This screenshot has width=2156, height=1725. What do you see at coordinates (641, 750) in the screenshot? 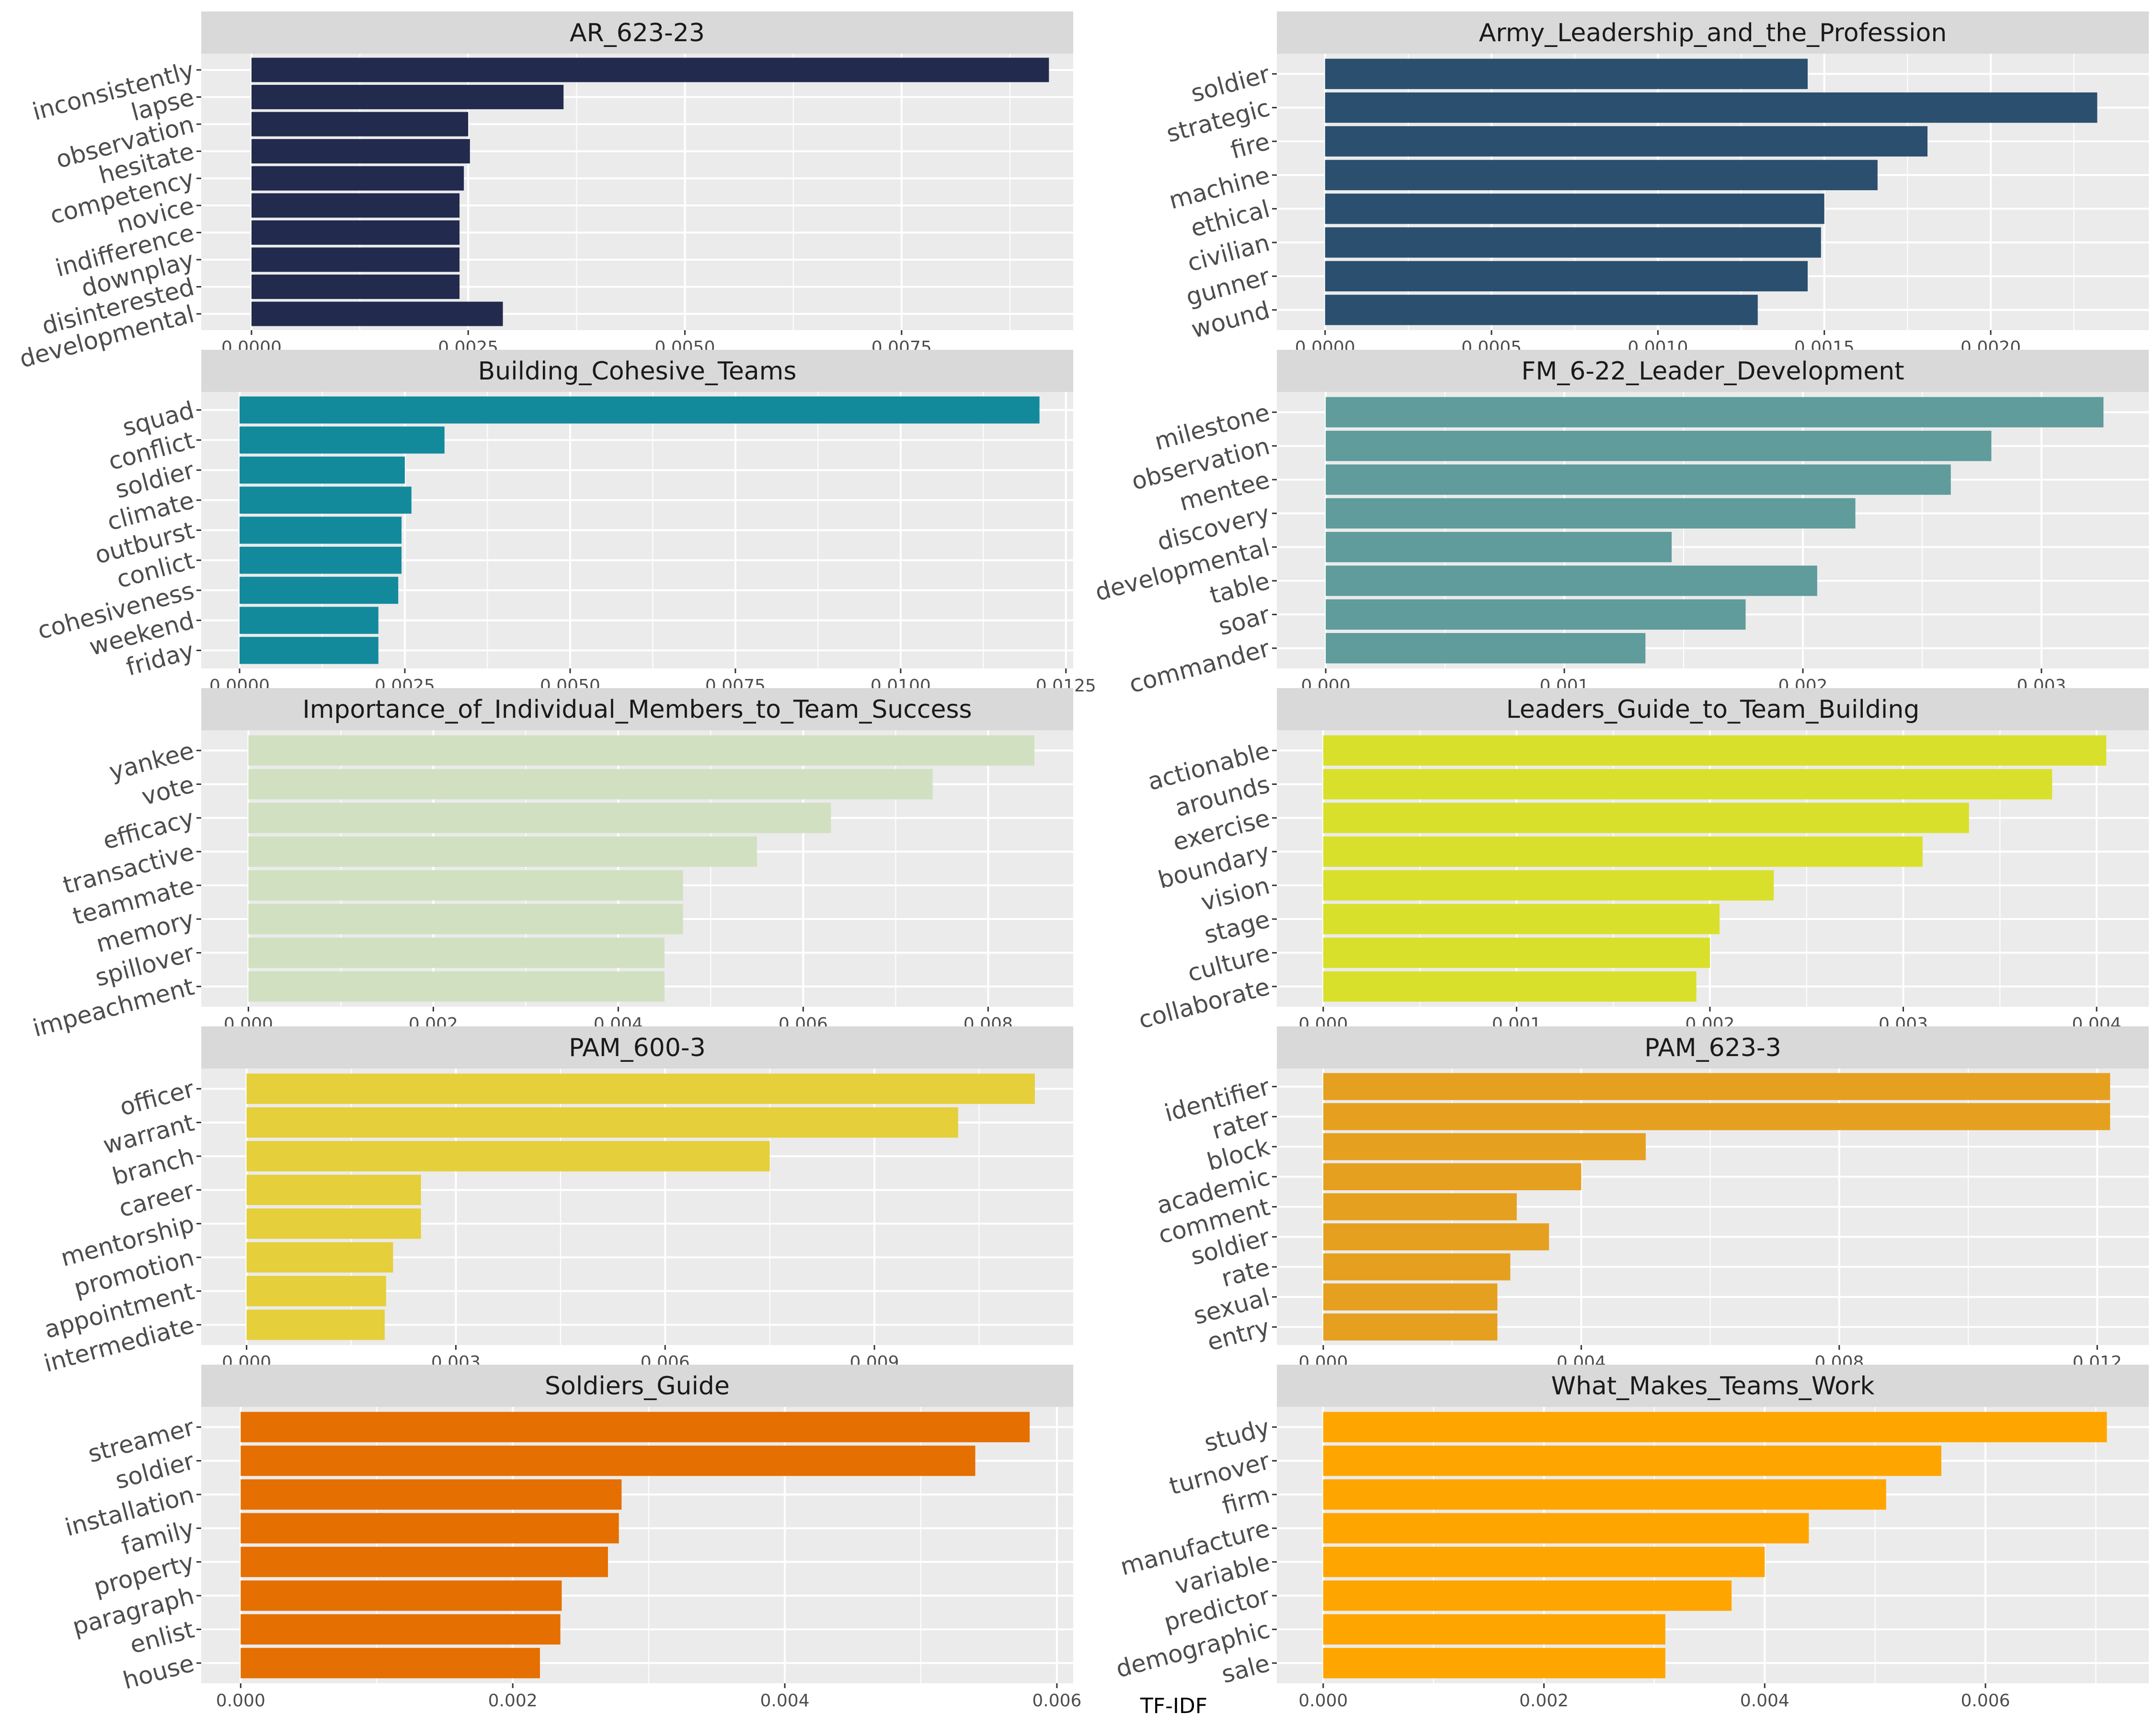
I see `bar-yankee` at bounding box center [641, 750].